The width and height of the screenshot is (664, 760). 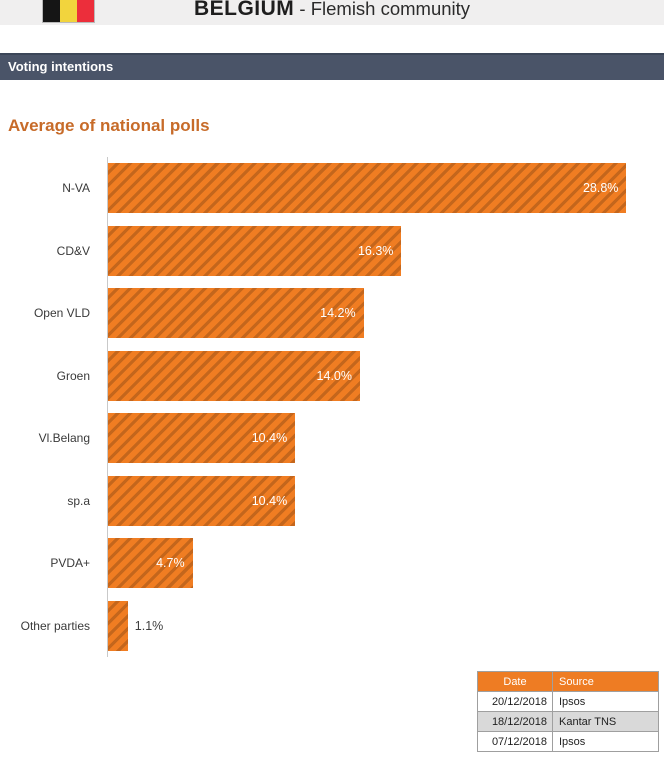 I want to click on bar-value-label: 14.0%, so click(x=334, y=375).